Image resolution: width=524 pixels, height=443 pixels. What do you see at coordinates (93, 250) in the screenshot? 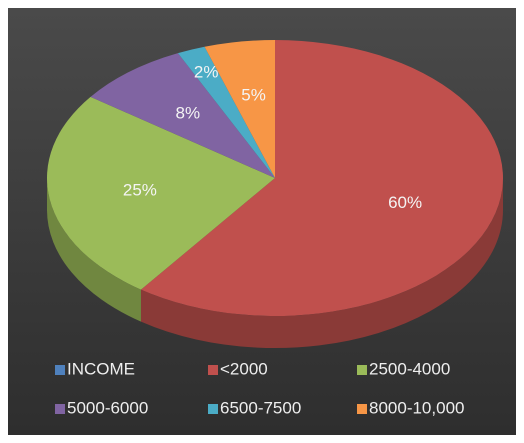
I see `pie-slice-side` at bounding box center [93, 250].